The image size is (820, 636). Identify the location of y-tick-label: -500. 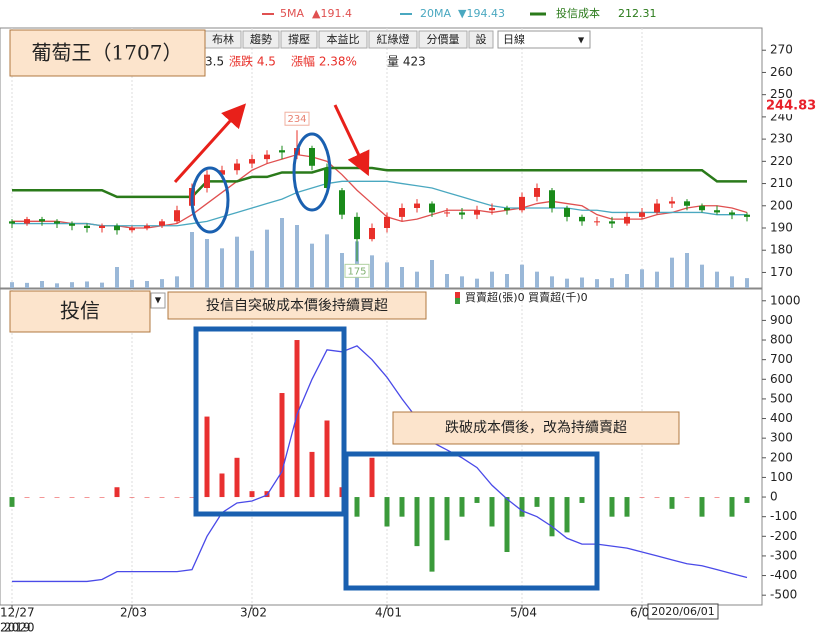
(783, 595).